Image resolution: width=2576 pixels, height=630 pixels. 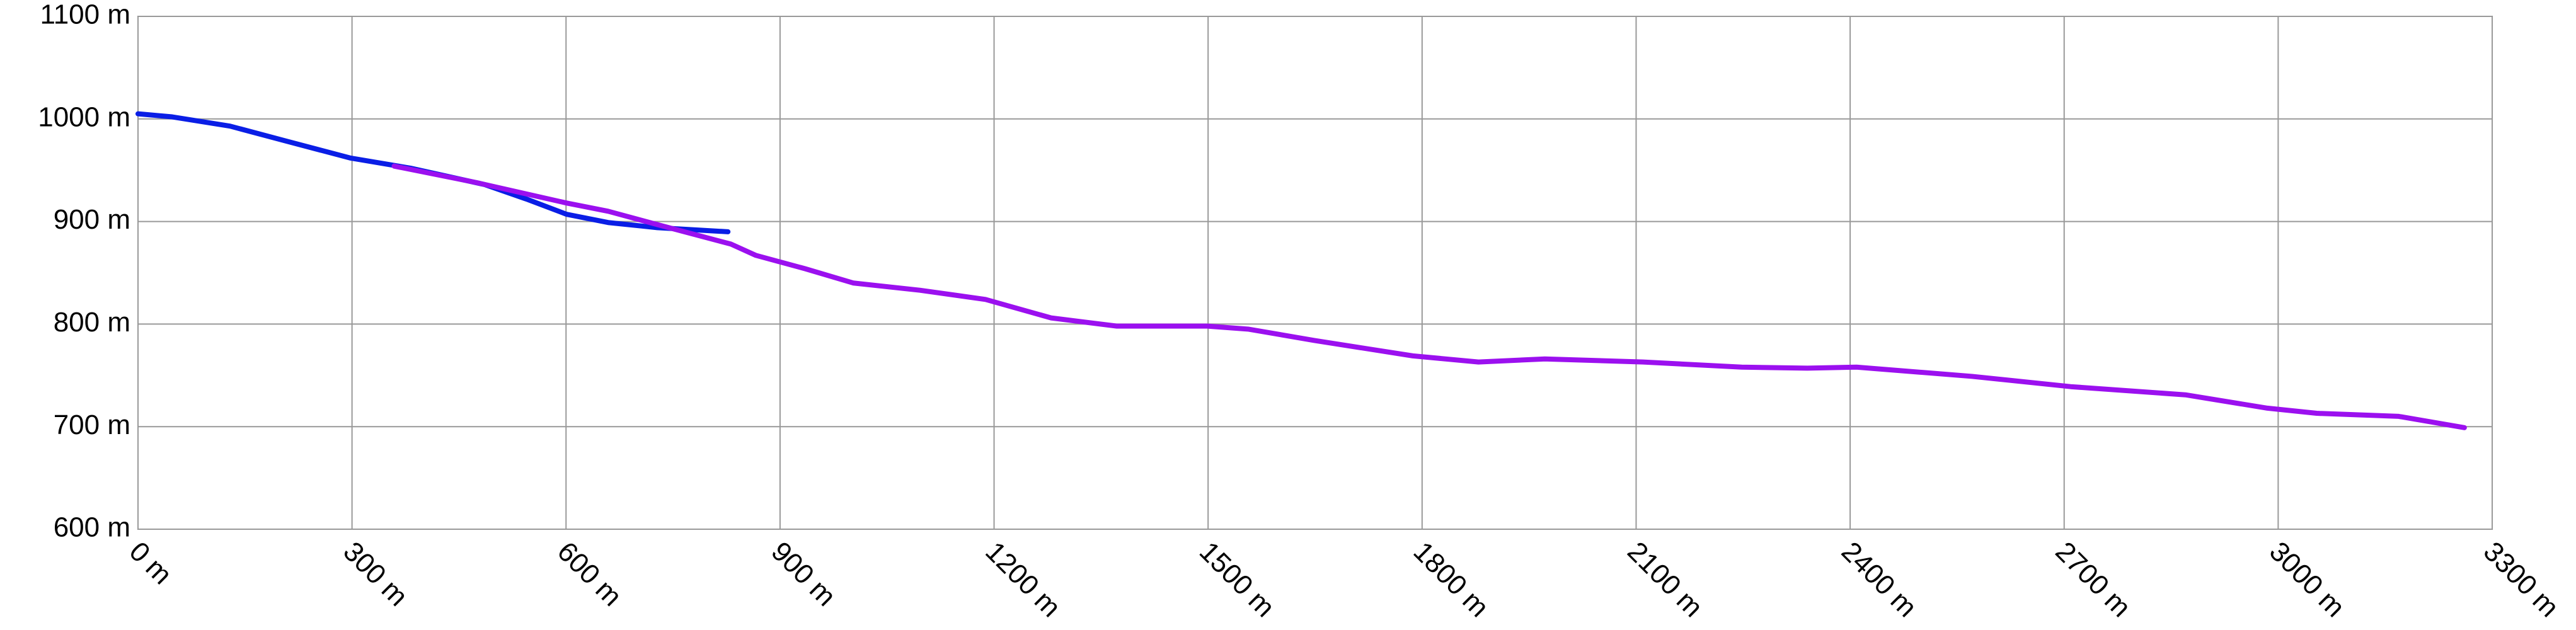 What do you see at coordinates (804, 574) in the screenshot?
I see `x-tick-label: 900 m` at bounding box center [804, 574].